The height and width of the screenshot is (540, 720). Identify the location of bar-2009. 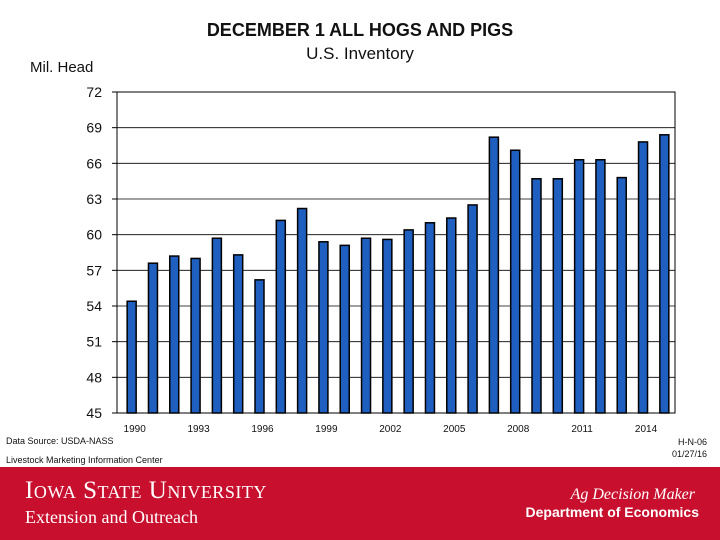
(536, 296).